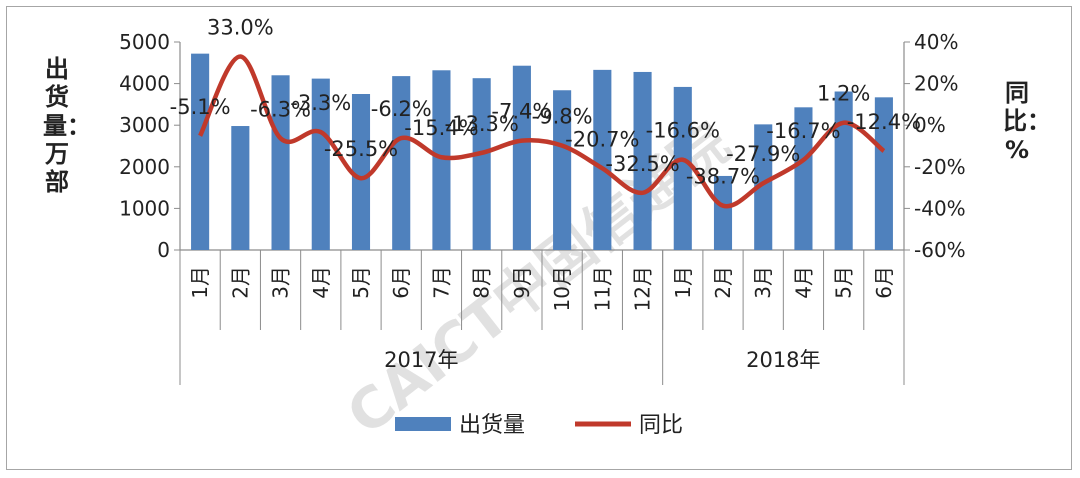  What do you see at coordinates (320, 103) in the screenshot?
I see `data-label: -3.3%` at bounding box center [320, 103].